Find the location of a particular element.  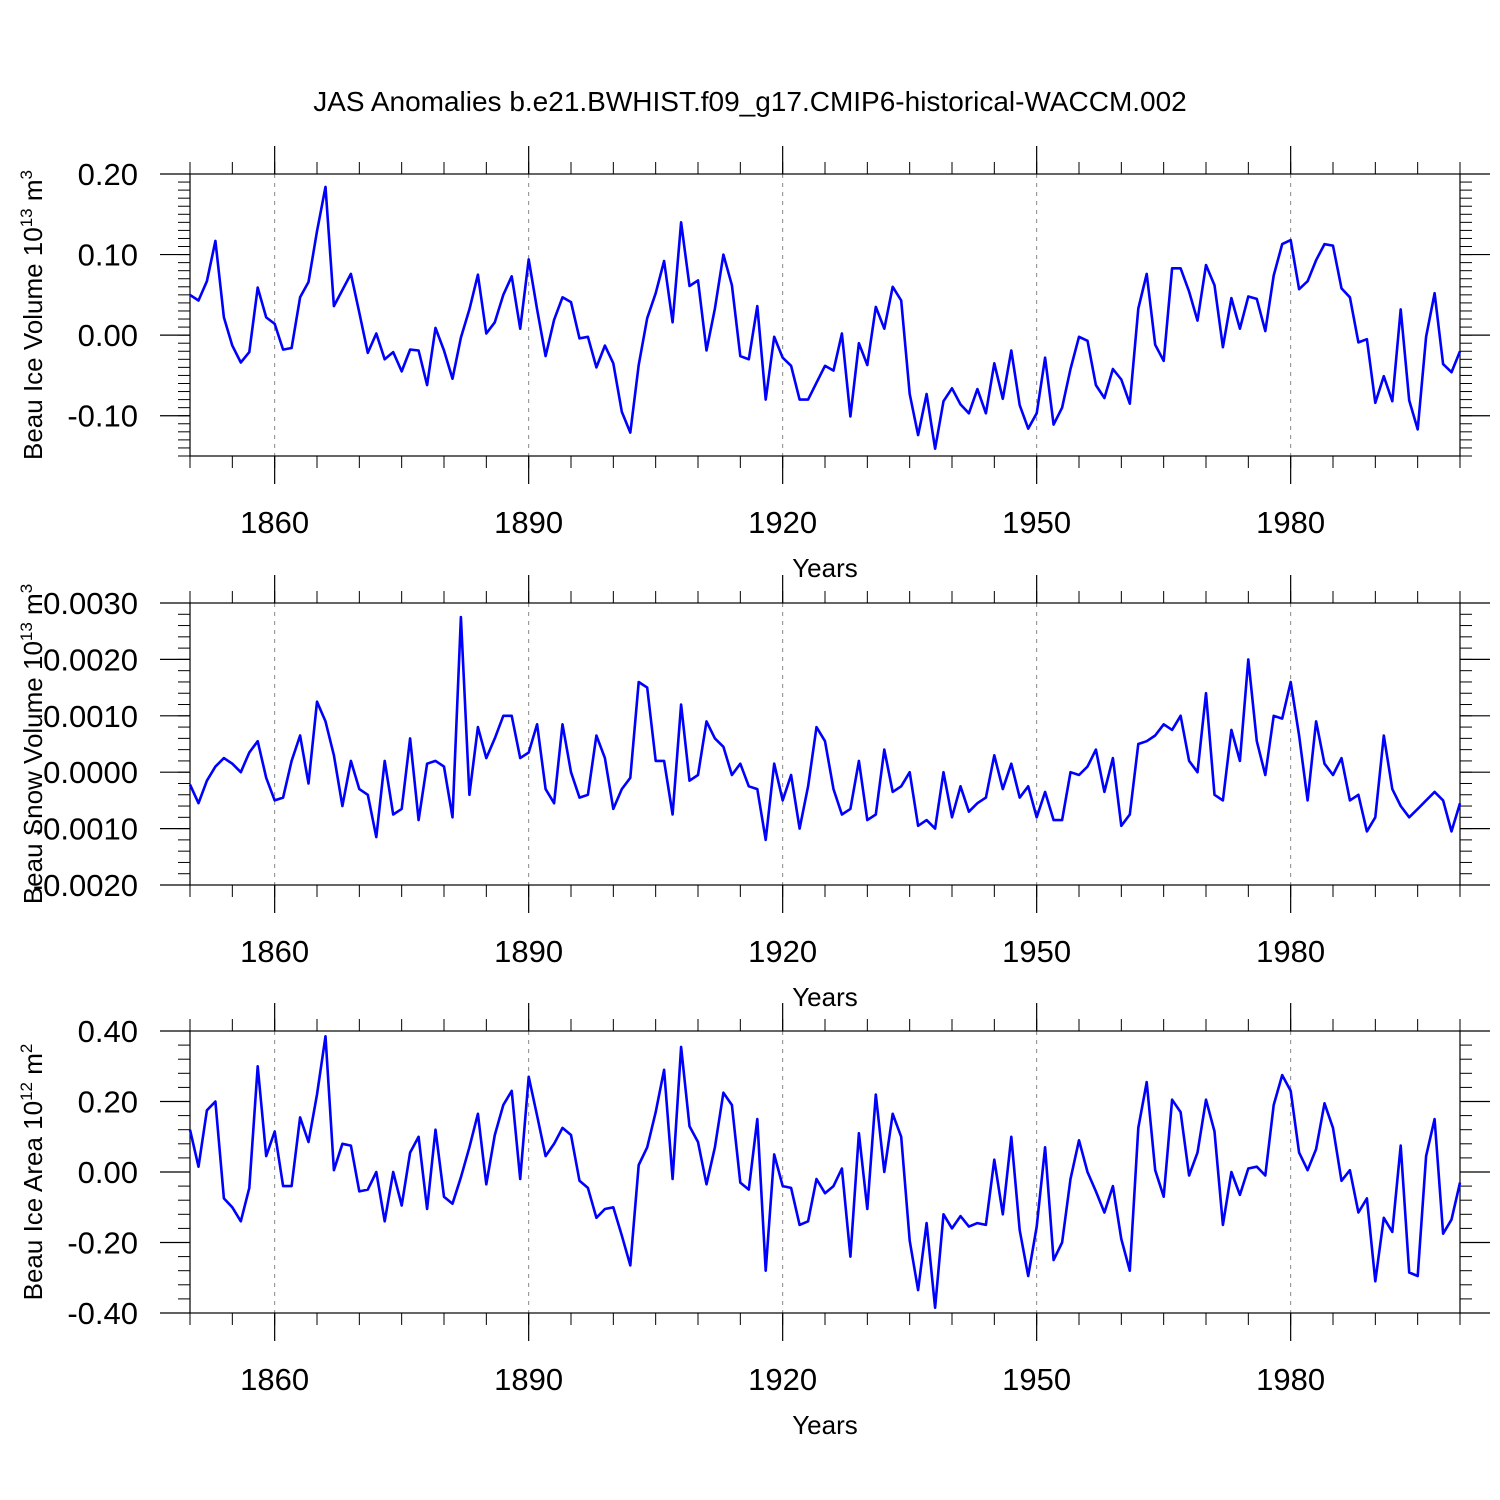

y-tick-label: 0.0020 is located at coordinates (90, 659).